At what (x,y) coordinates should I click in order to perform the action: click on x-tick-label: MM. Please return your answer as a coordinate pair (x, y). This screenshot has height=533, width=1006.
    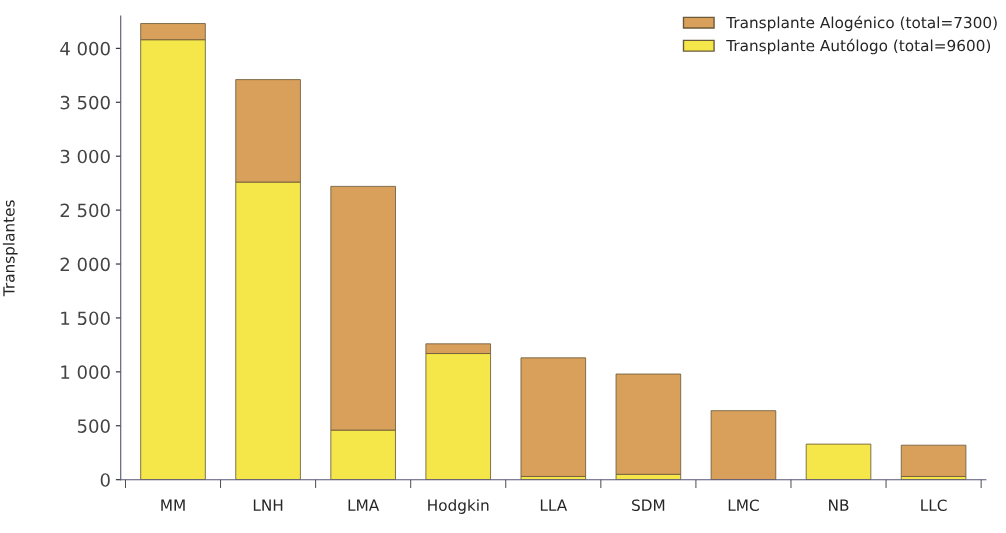
    Looking at the image, I should click on (173, 505).